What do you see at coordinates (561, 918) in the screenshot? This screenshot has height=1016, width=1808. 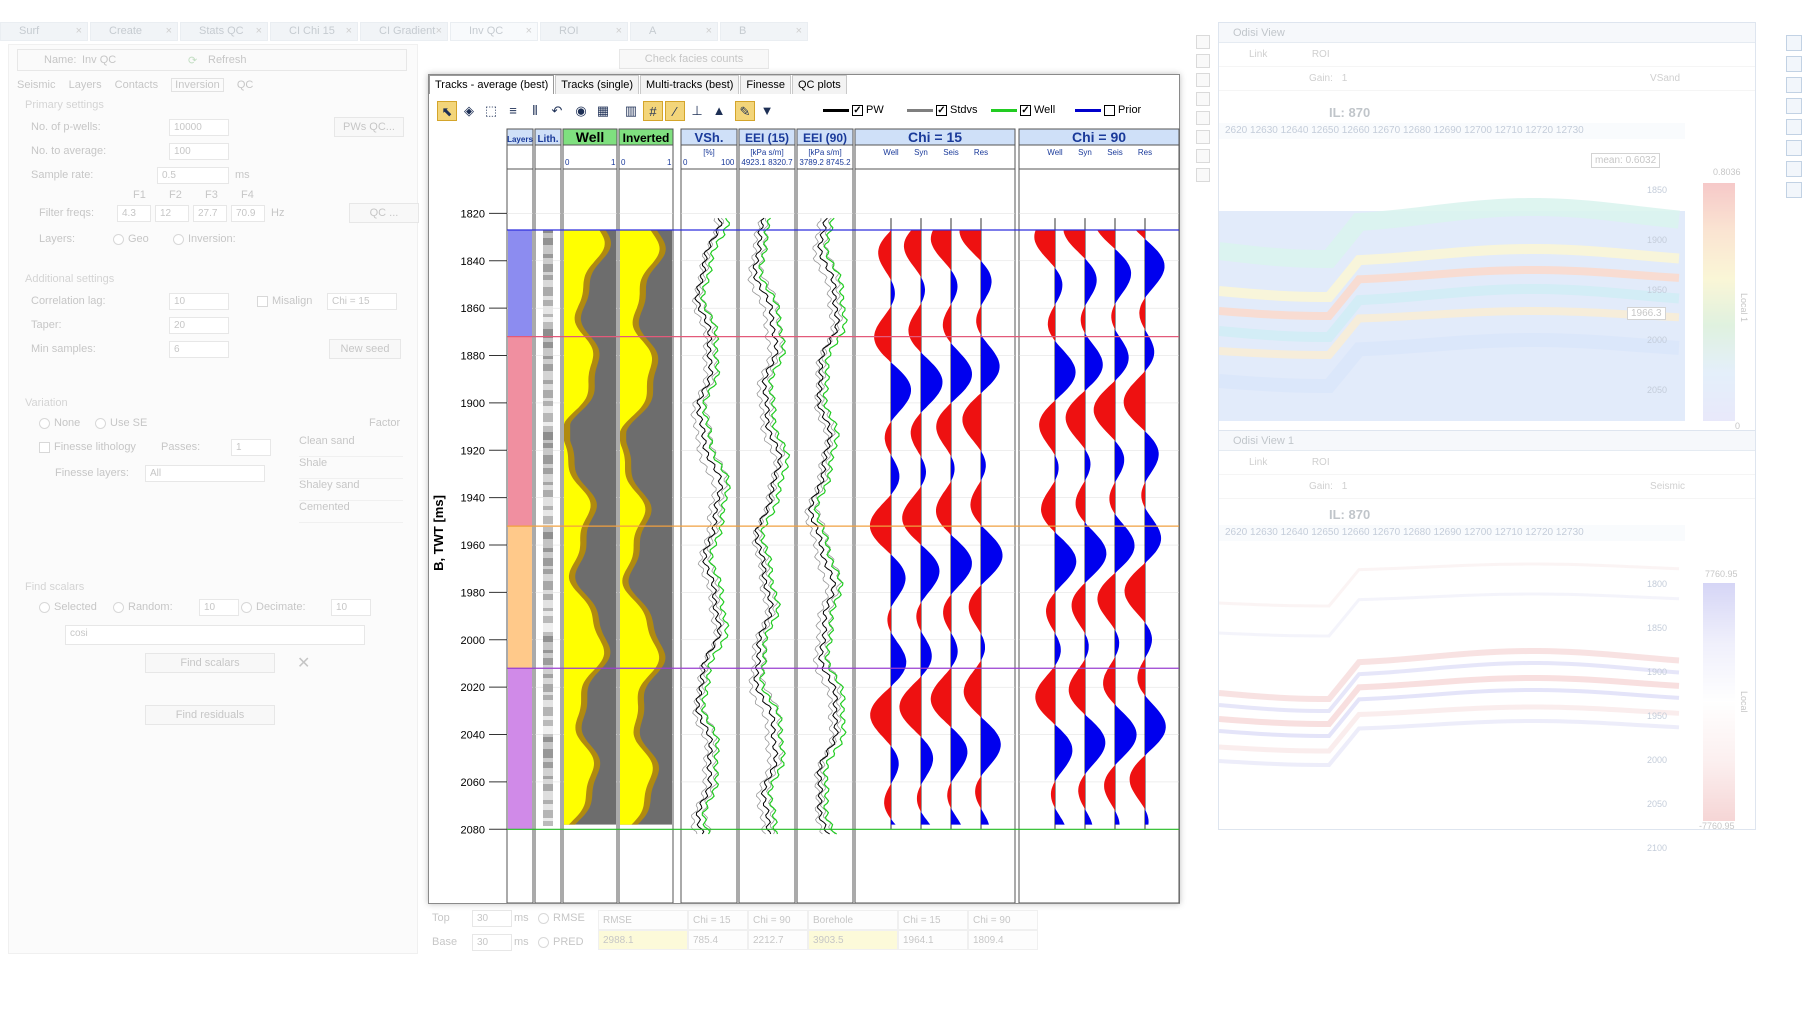 I see `rmse-radio: RMSE` at bounding box center [561, 918].